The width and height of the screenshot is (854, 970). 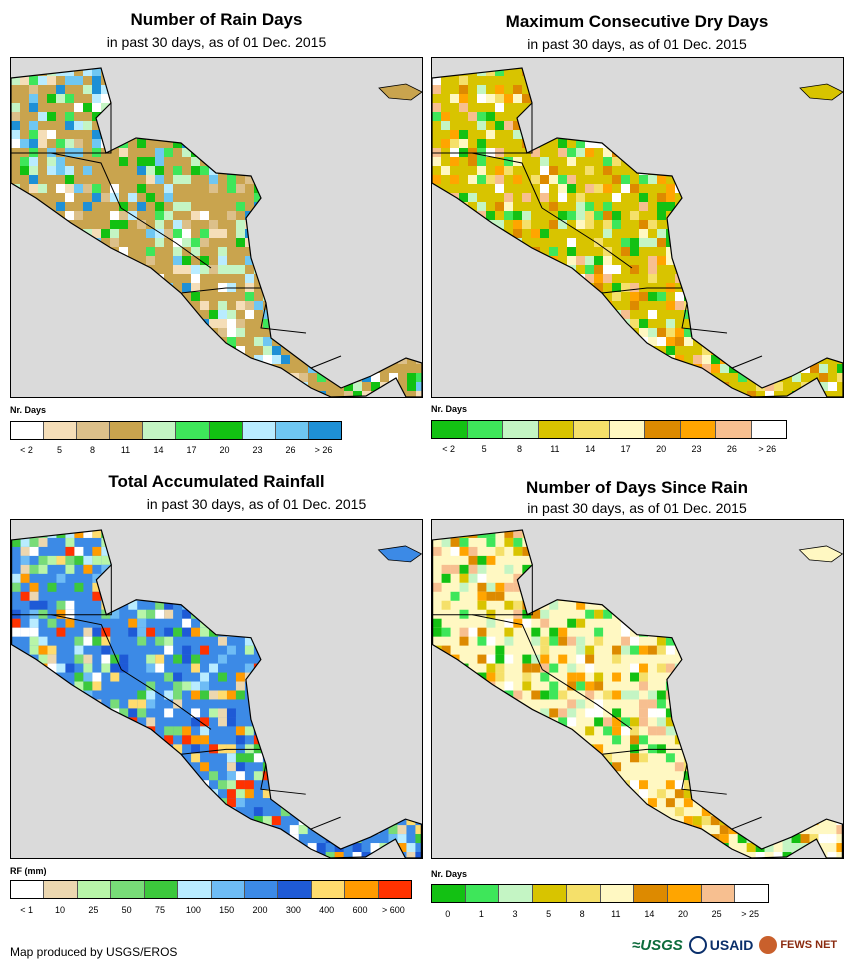 What do you see at coordinates (809, 945) in the screenshot?
I see `fews-logo-text: FEWS NET` at bounding box center [809, 945].